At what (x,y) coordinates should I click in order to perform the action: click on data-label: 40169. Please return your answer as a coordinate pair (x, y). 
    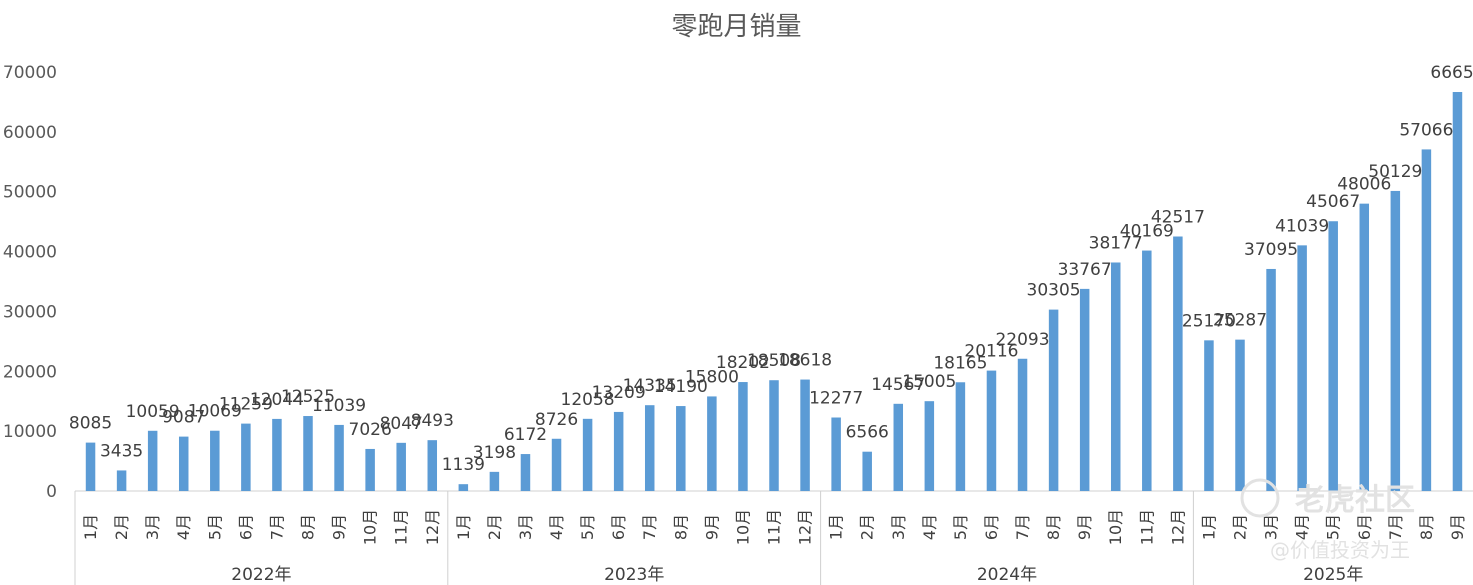
    Looking at the image, I should click on (1147, 232).